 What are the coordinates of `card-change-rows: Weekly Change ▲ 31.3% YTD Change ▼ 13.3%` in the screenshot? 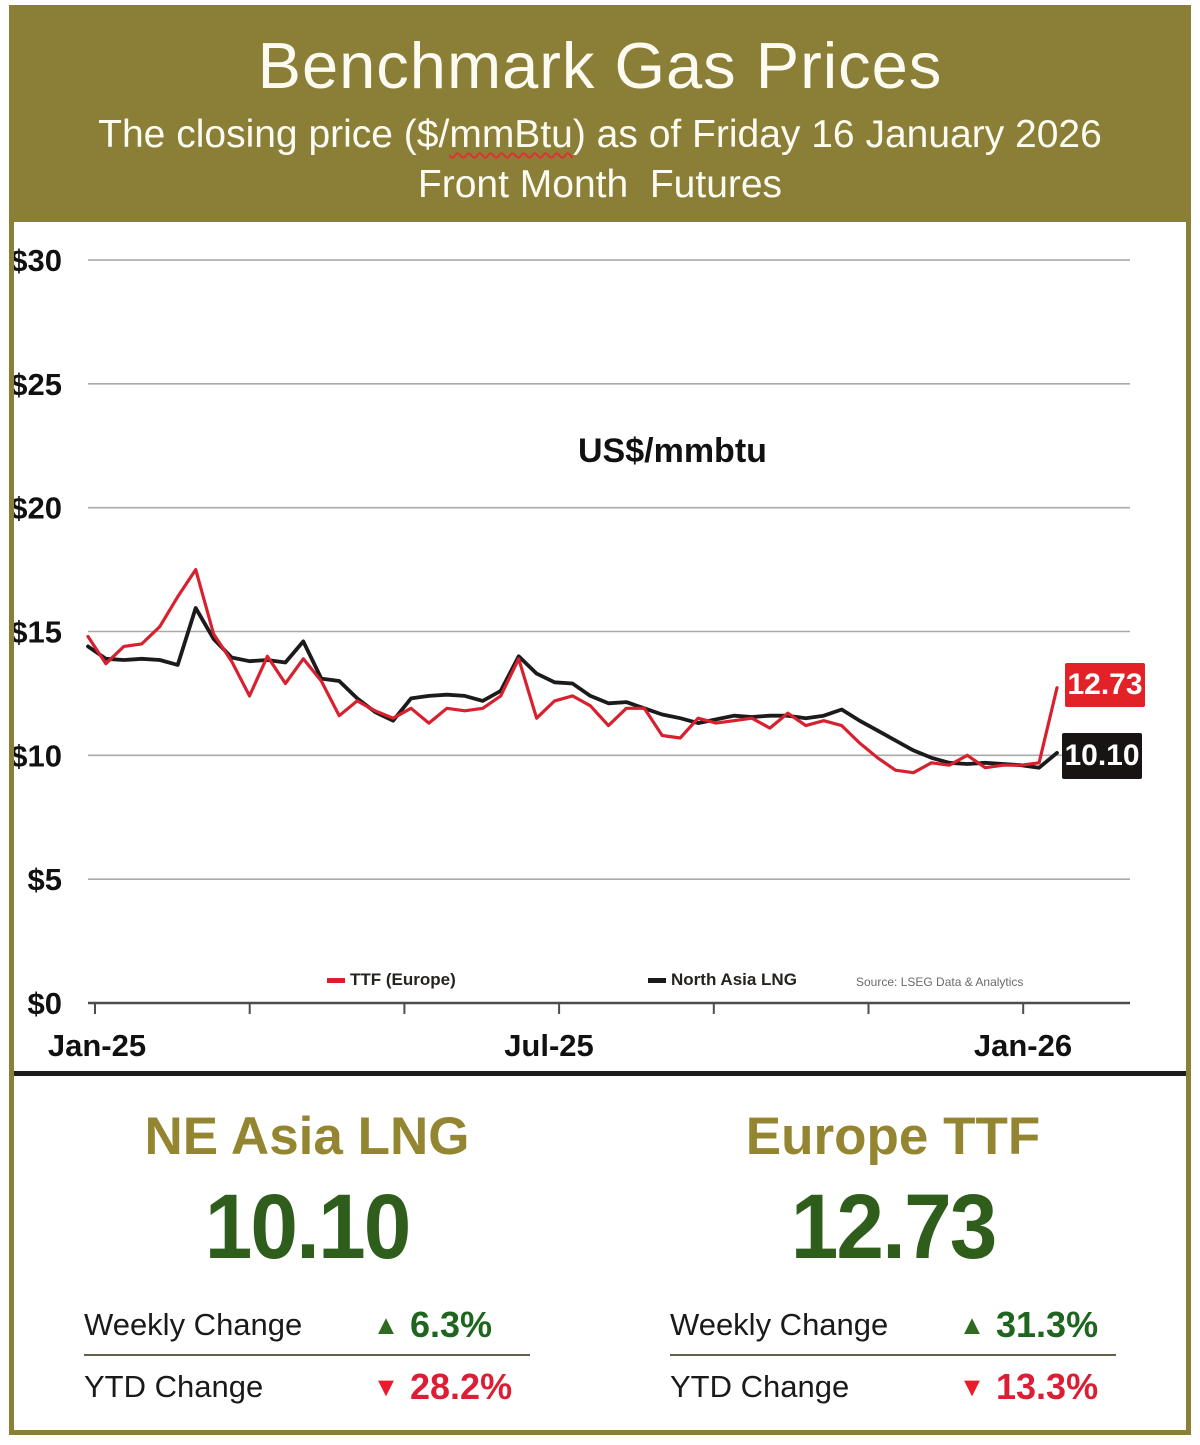 It's located at (893, 1356).